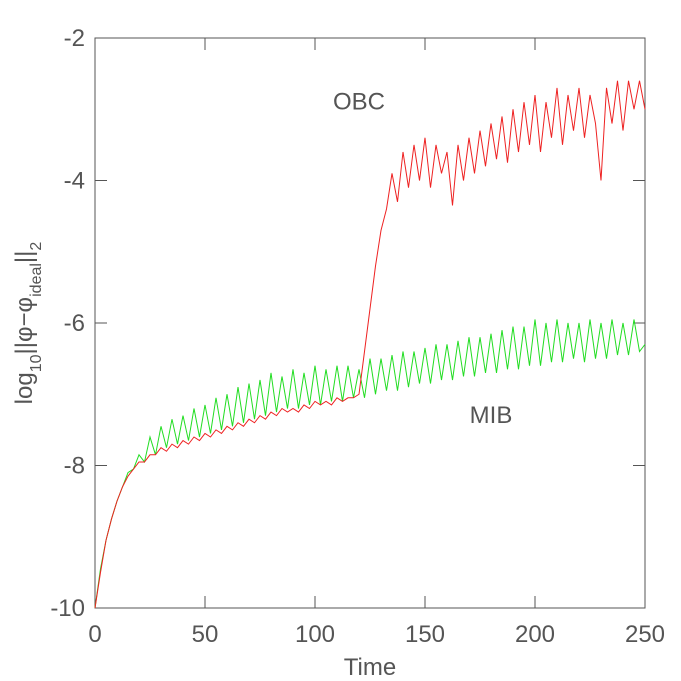  What do you see at coordinates (74, 466) in the screenshot?
I see `y-tick-label: -8` at bounding box center [74, 466].